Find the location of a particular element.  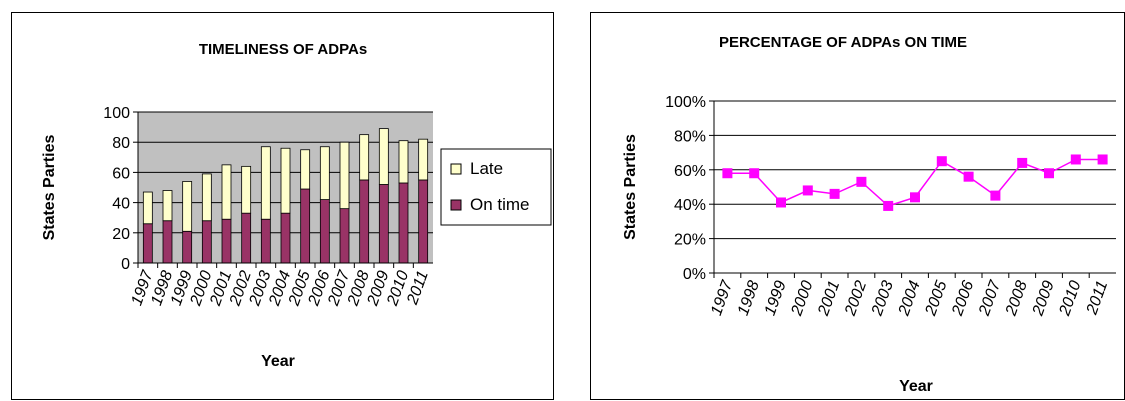

y-tick-label: 100 is located at coordinates (116, 113).